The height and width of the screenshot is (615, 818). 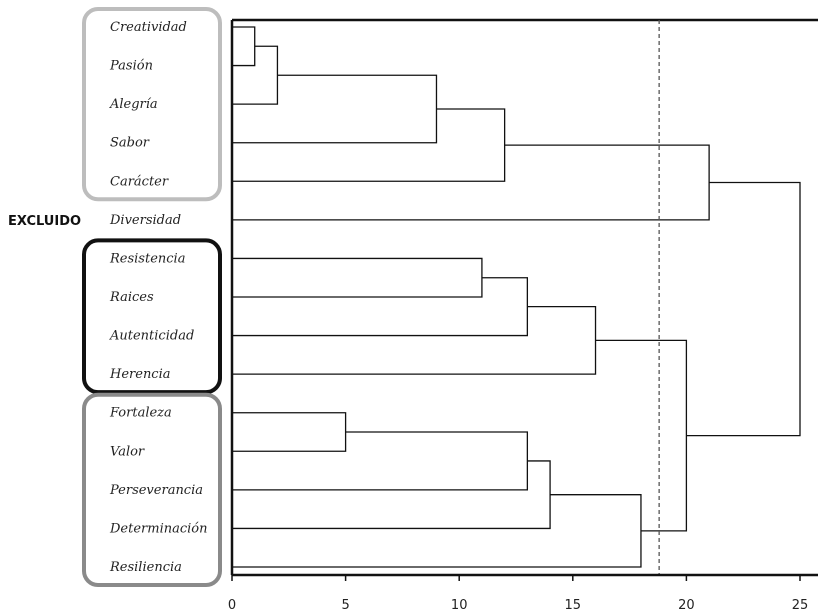 What do you see at coordinates (133, 104) in the screenshot?
I see `leaf-label: Alegría` at bounding box center [133, 104].